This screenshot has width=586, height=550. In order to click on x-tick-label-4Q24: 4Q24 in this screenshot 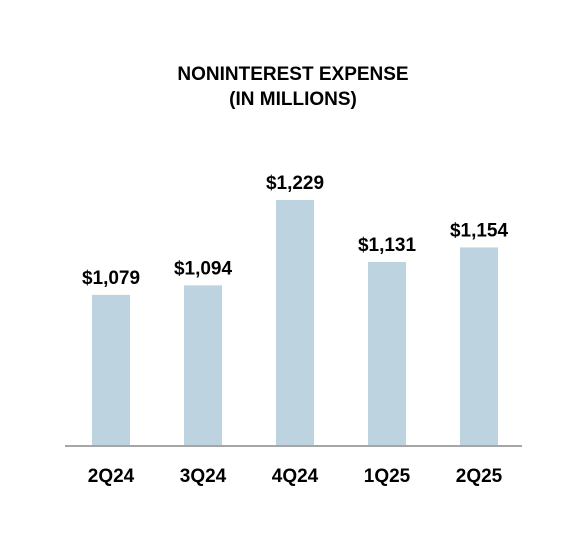, I will do `click(295, 476)`.